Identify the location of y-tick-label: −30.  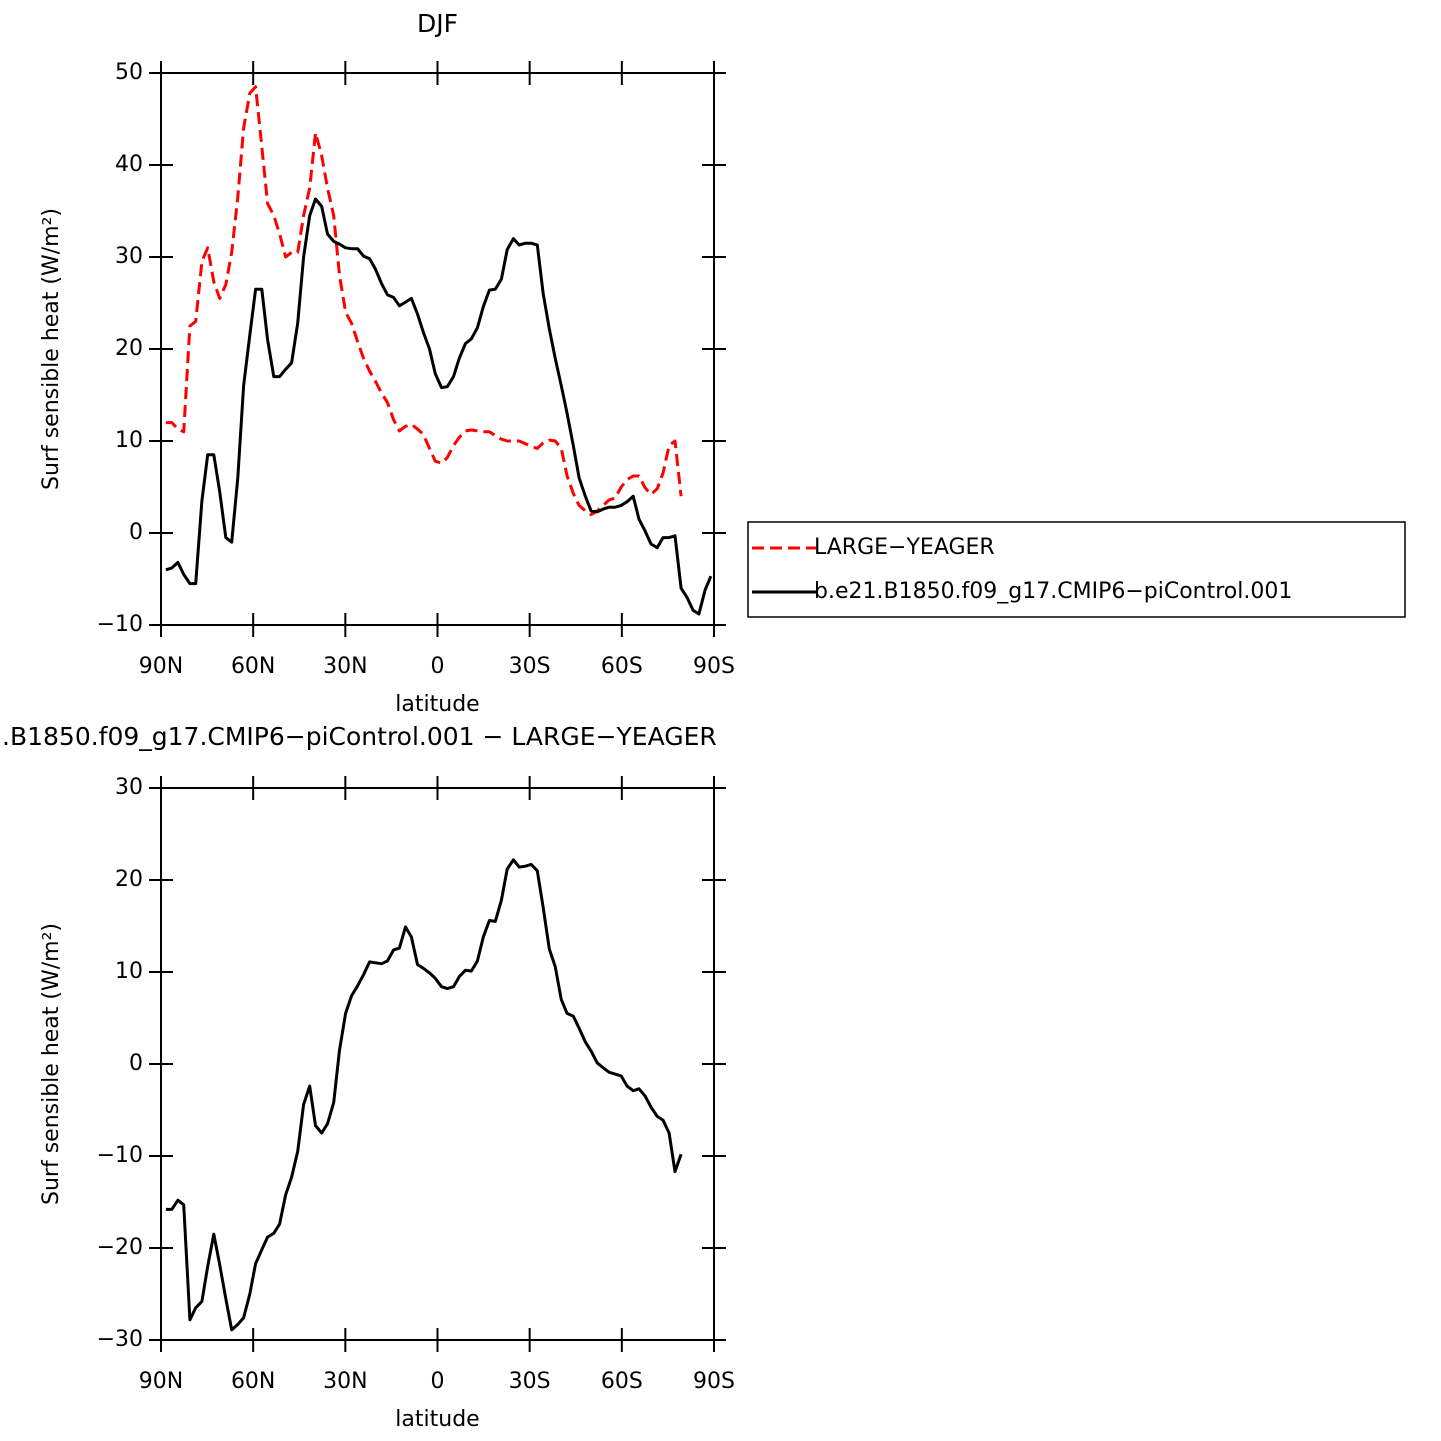
(120, 1339).